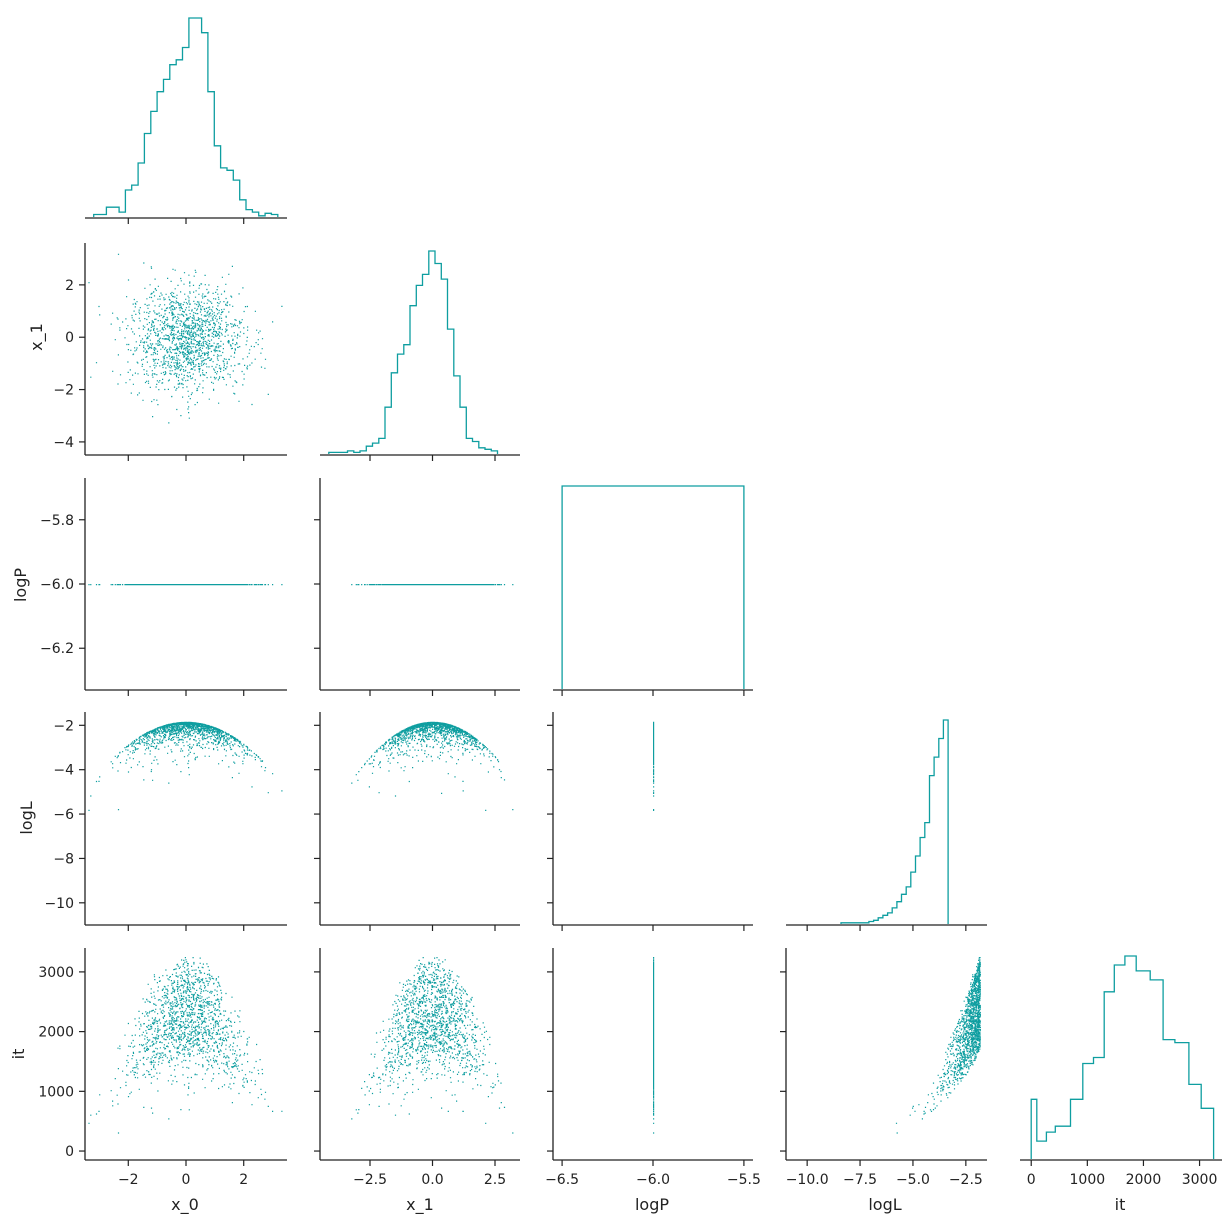  I want to click on histogram-logL, so click(894, 821).